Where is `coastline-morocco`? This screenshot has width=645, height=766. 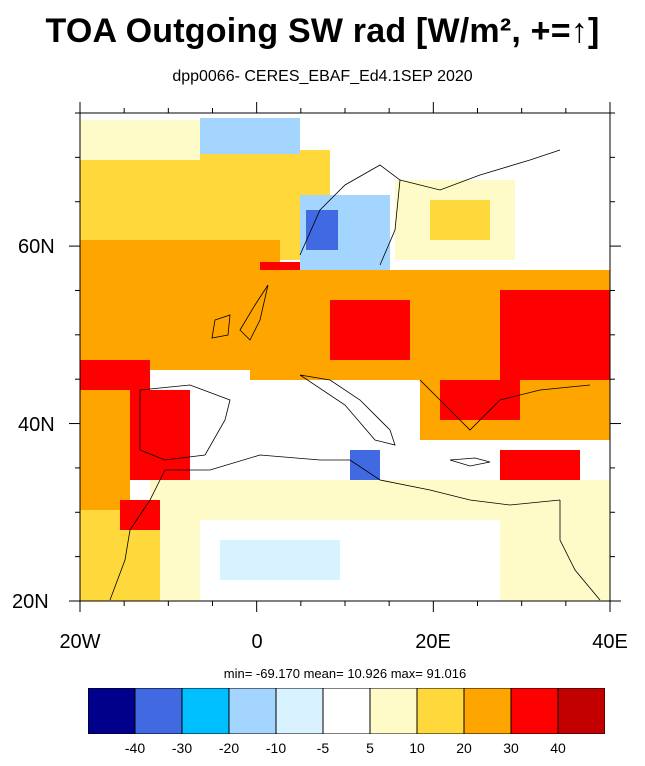
coastline-morocco is located at coordinates (147, 500).